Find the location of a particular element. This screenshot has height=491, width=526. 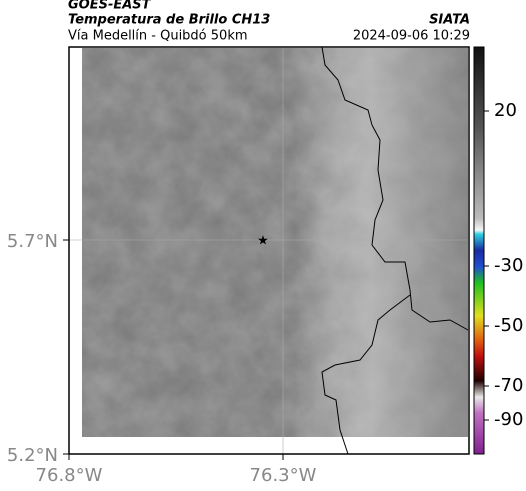

lon-label: 76.8°W is located at coordinates (69, 475).